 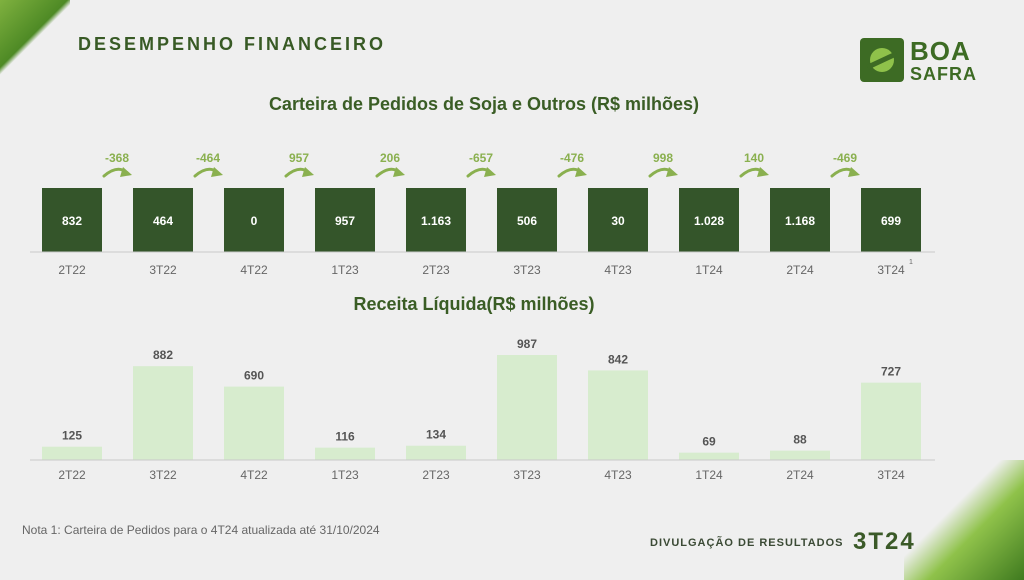 What do you see at coordinates (254, 475) in the screenshot?
I see `revenue-tick-label: 4T22` at bounding box center [254, 475].